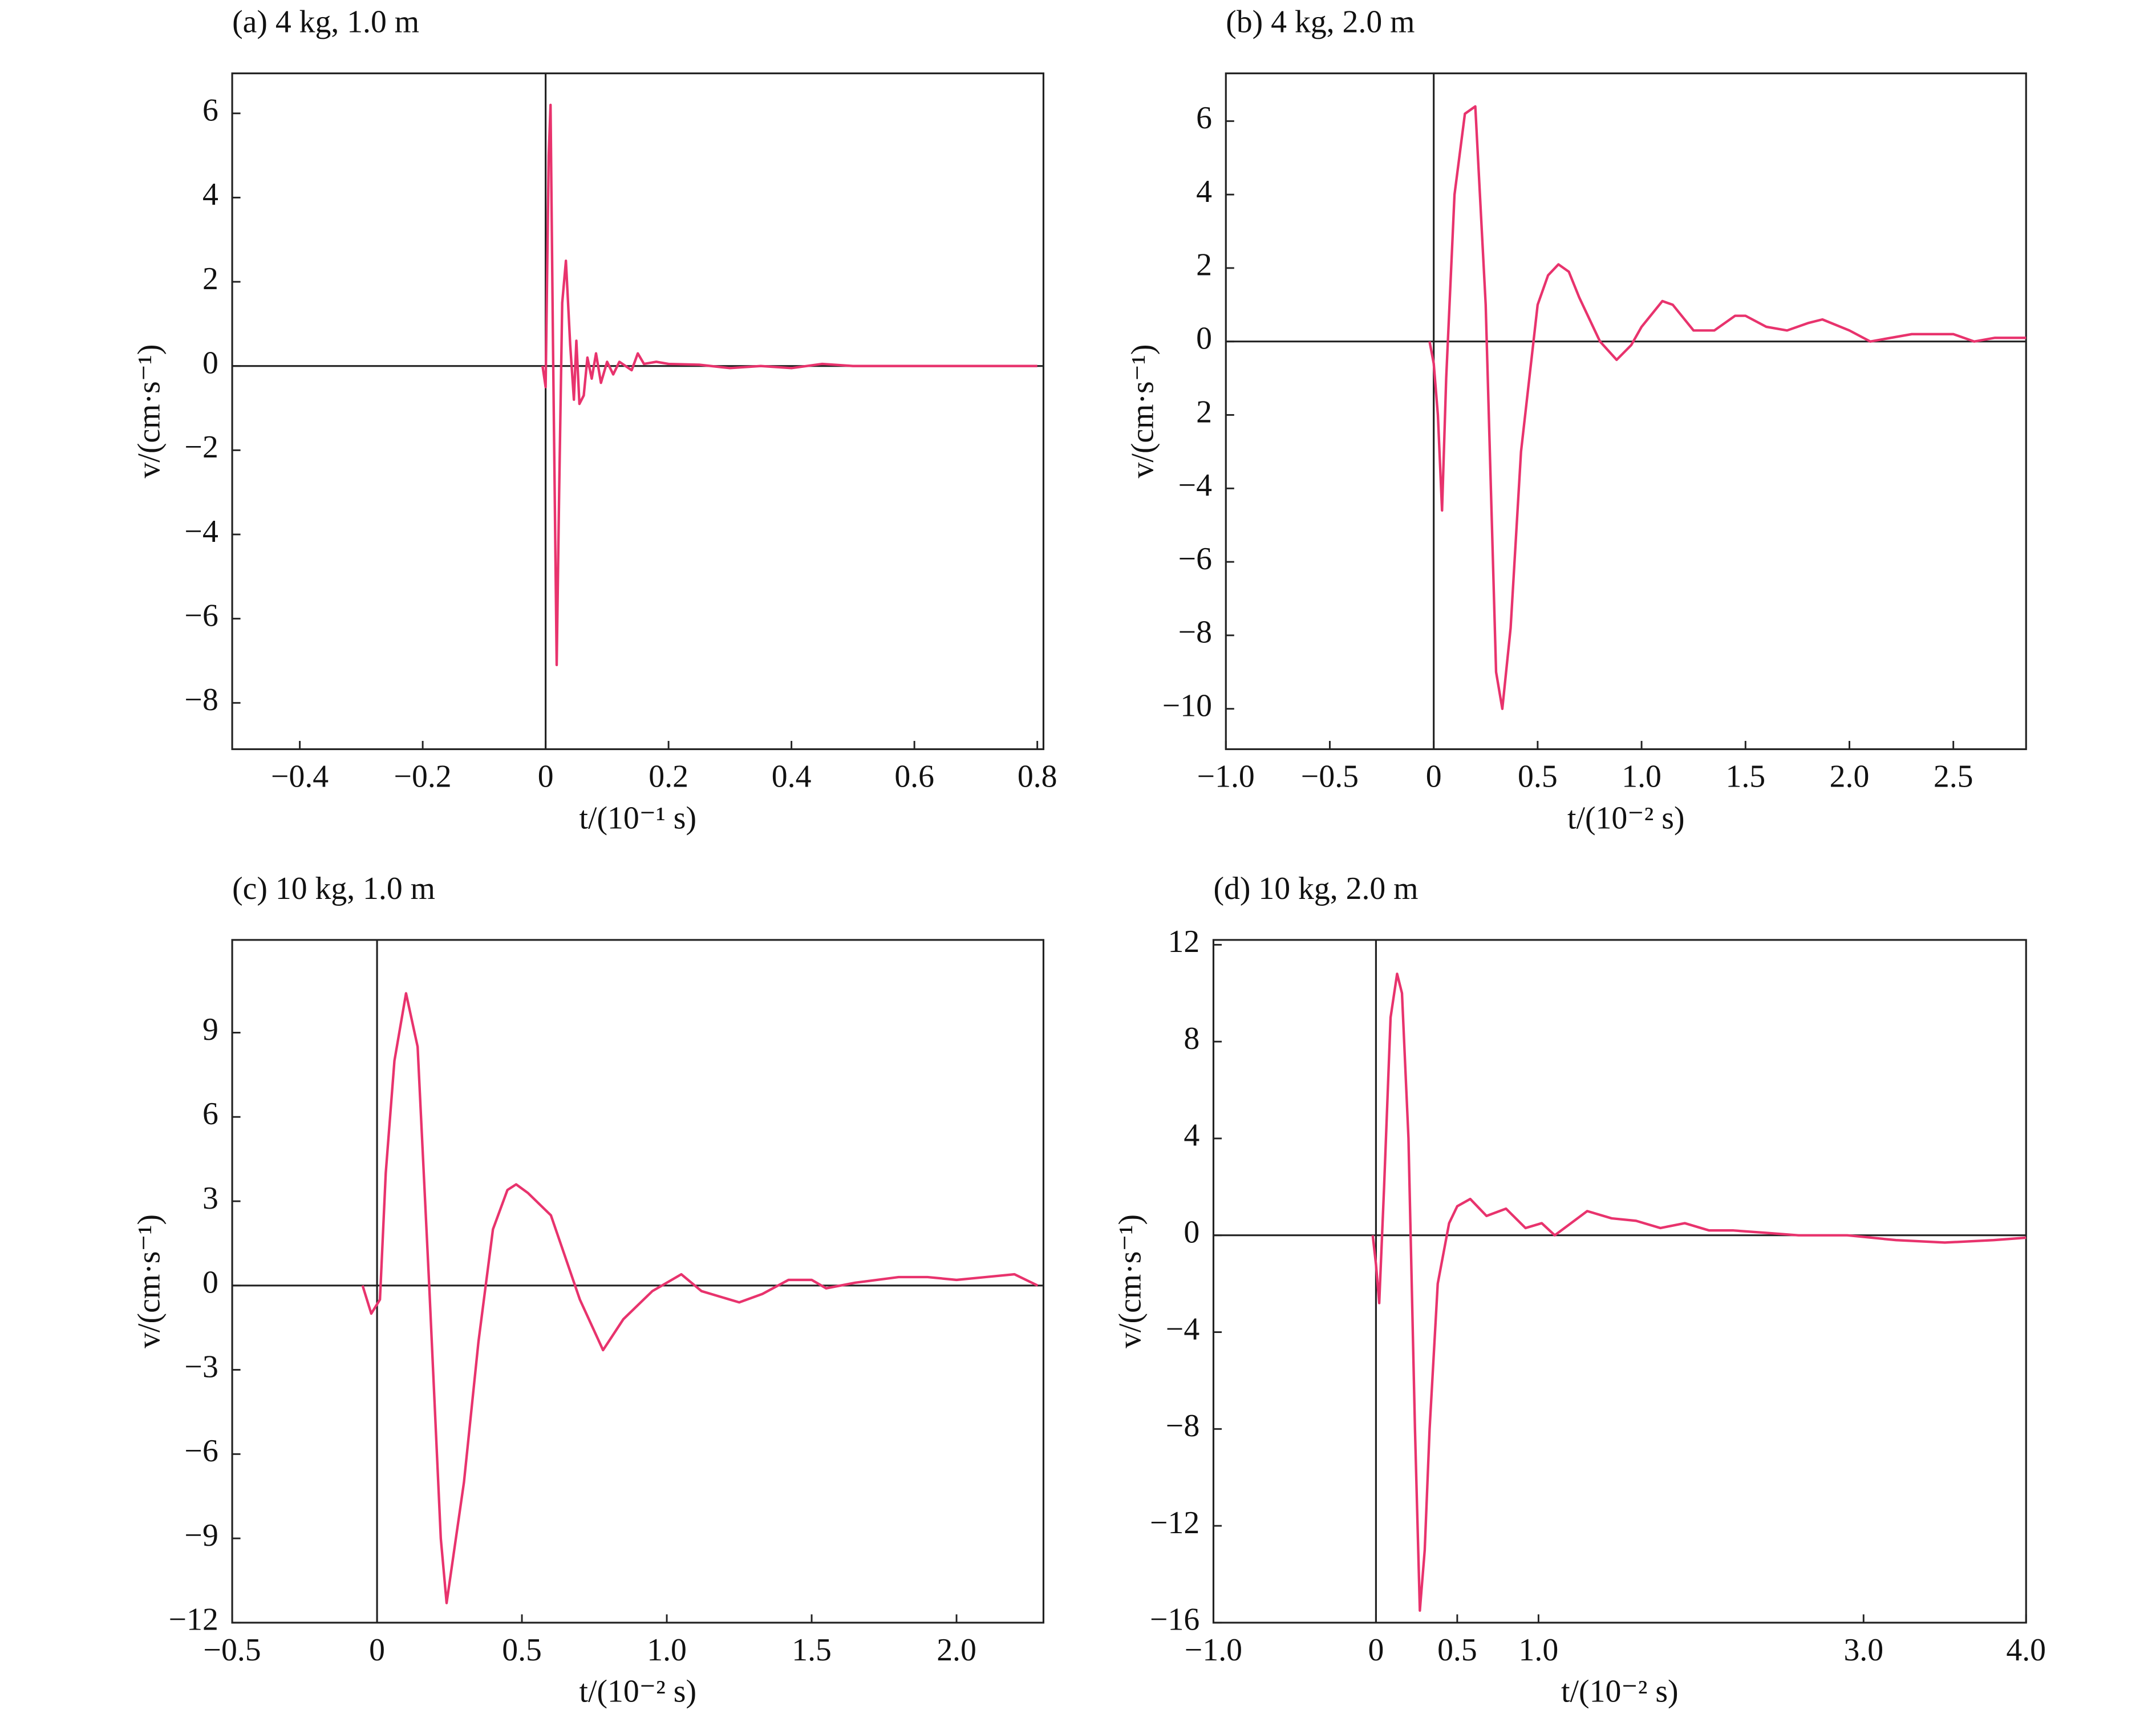 The image size is (2156, 1714). I want to click on y-tick-label: 12, so click(1184, 941).